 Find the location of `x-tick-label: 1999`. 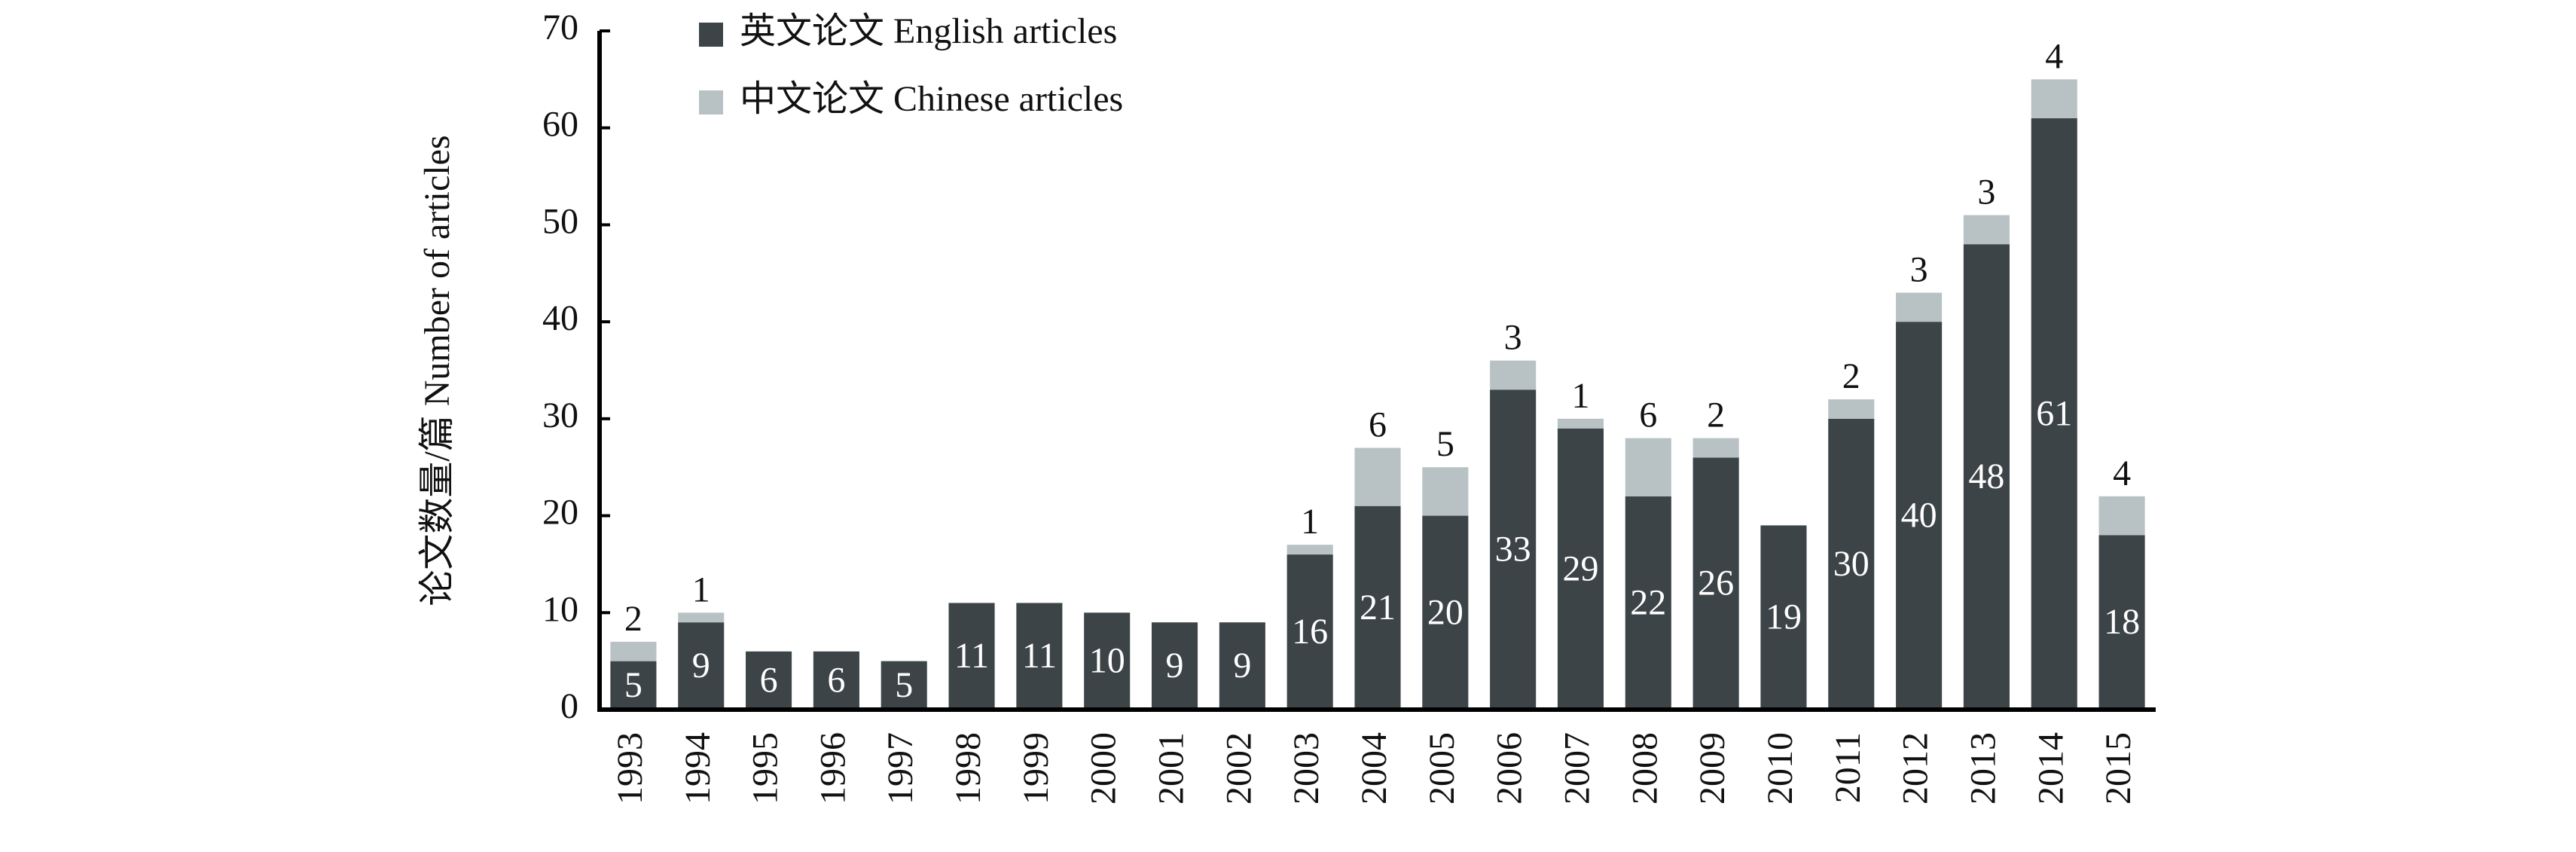

x-tick-label: 1999 is located at coordinates (1036, 768).